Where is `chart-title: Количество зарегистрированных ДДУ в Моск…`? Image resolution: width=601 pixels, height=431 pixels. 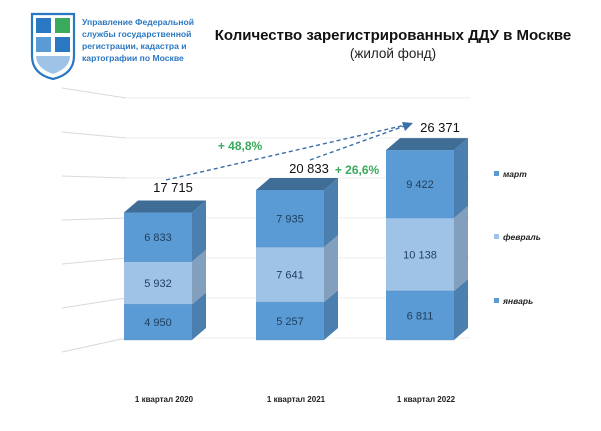
chart-title: Количество зарегистрированных ДДУ в Моск… is located at coordinates (393, 35).